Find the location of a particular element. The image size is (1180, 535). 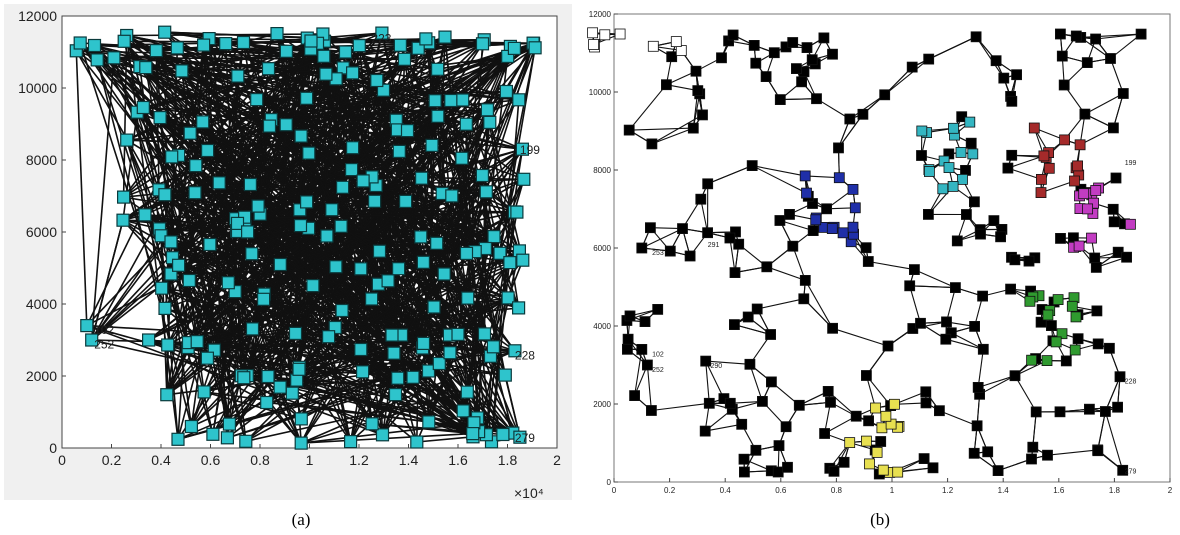

caption-b: (b) is located at coordinates (880, 519).